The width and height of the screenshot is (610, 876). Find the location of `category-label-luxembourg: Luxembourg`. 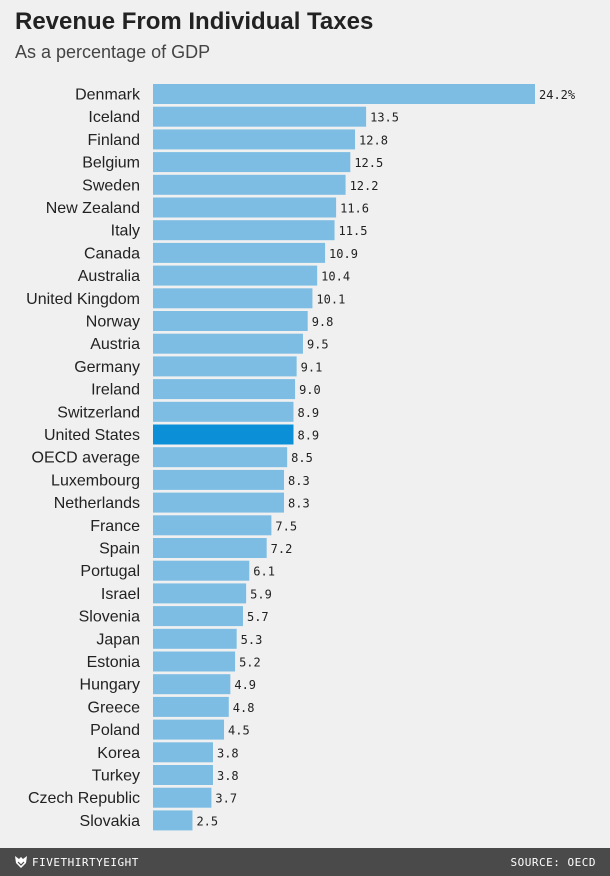

category-label-luxembourg: Luxembourg is located at coordinates (95, 480).